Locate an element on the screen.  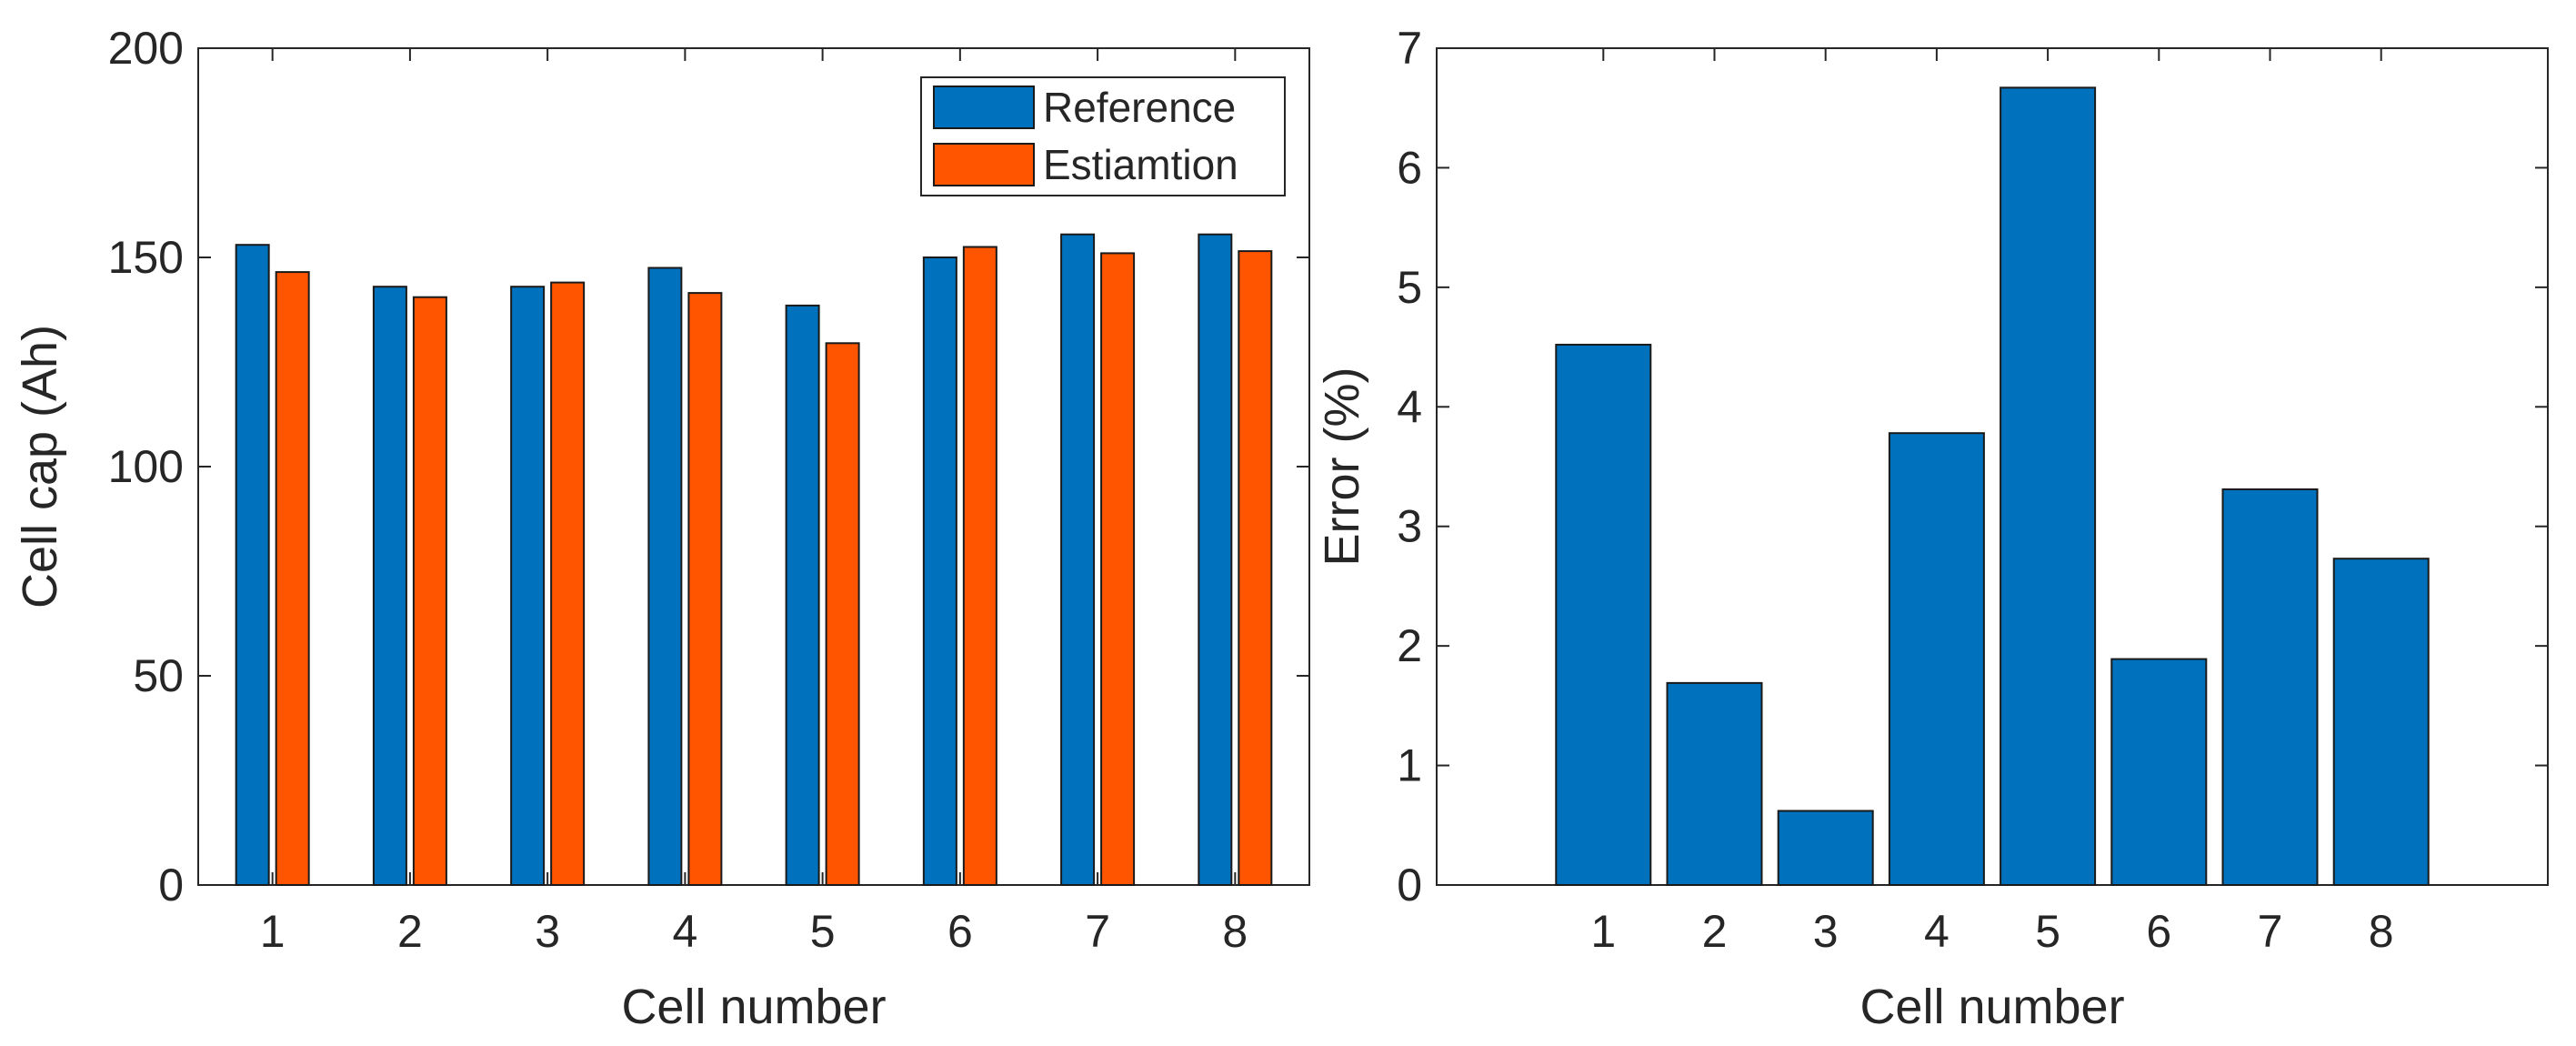
left-x-tick-label: 7 is located at coordinates (1097, 931).